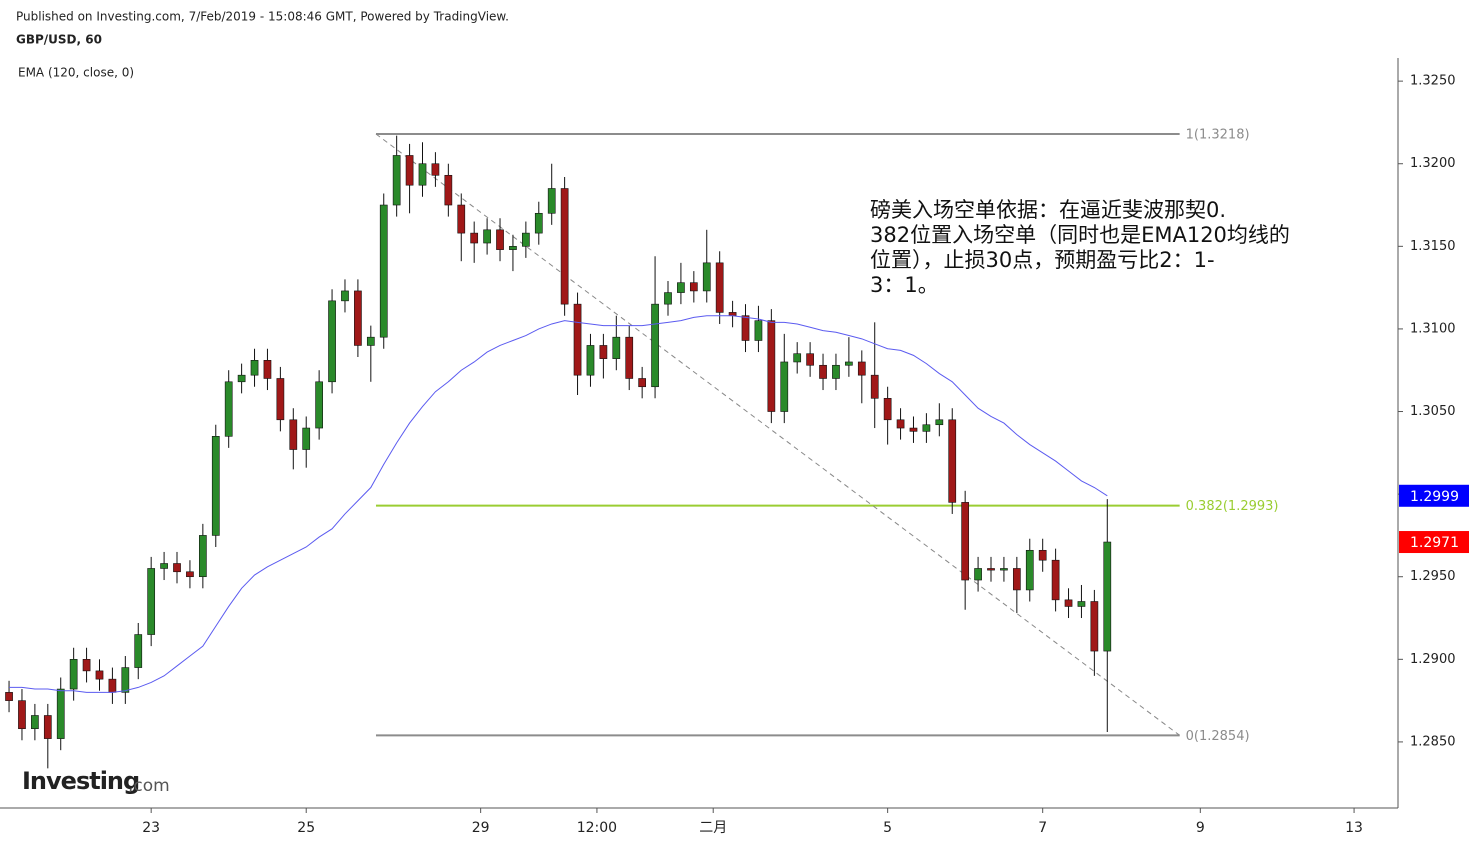 The width and height of the screenshot is (1474, 844). I want to click on y-tick-label: 1.3100, so click(1433, 328).